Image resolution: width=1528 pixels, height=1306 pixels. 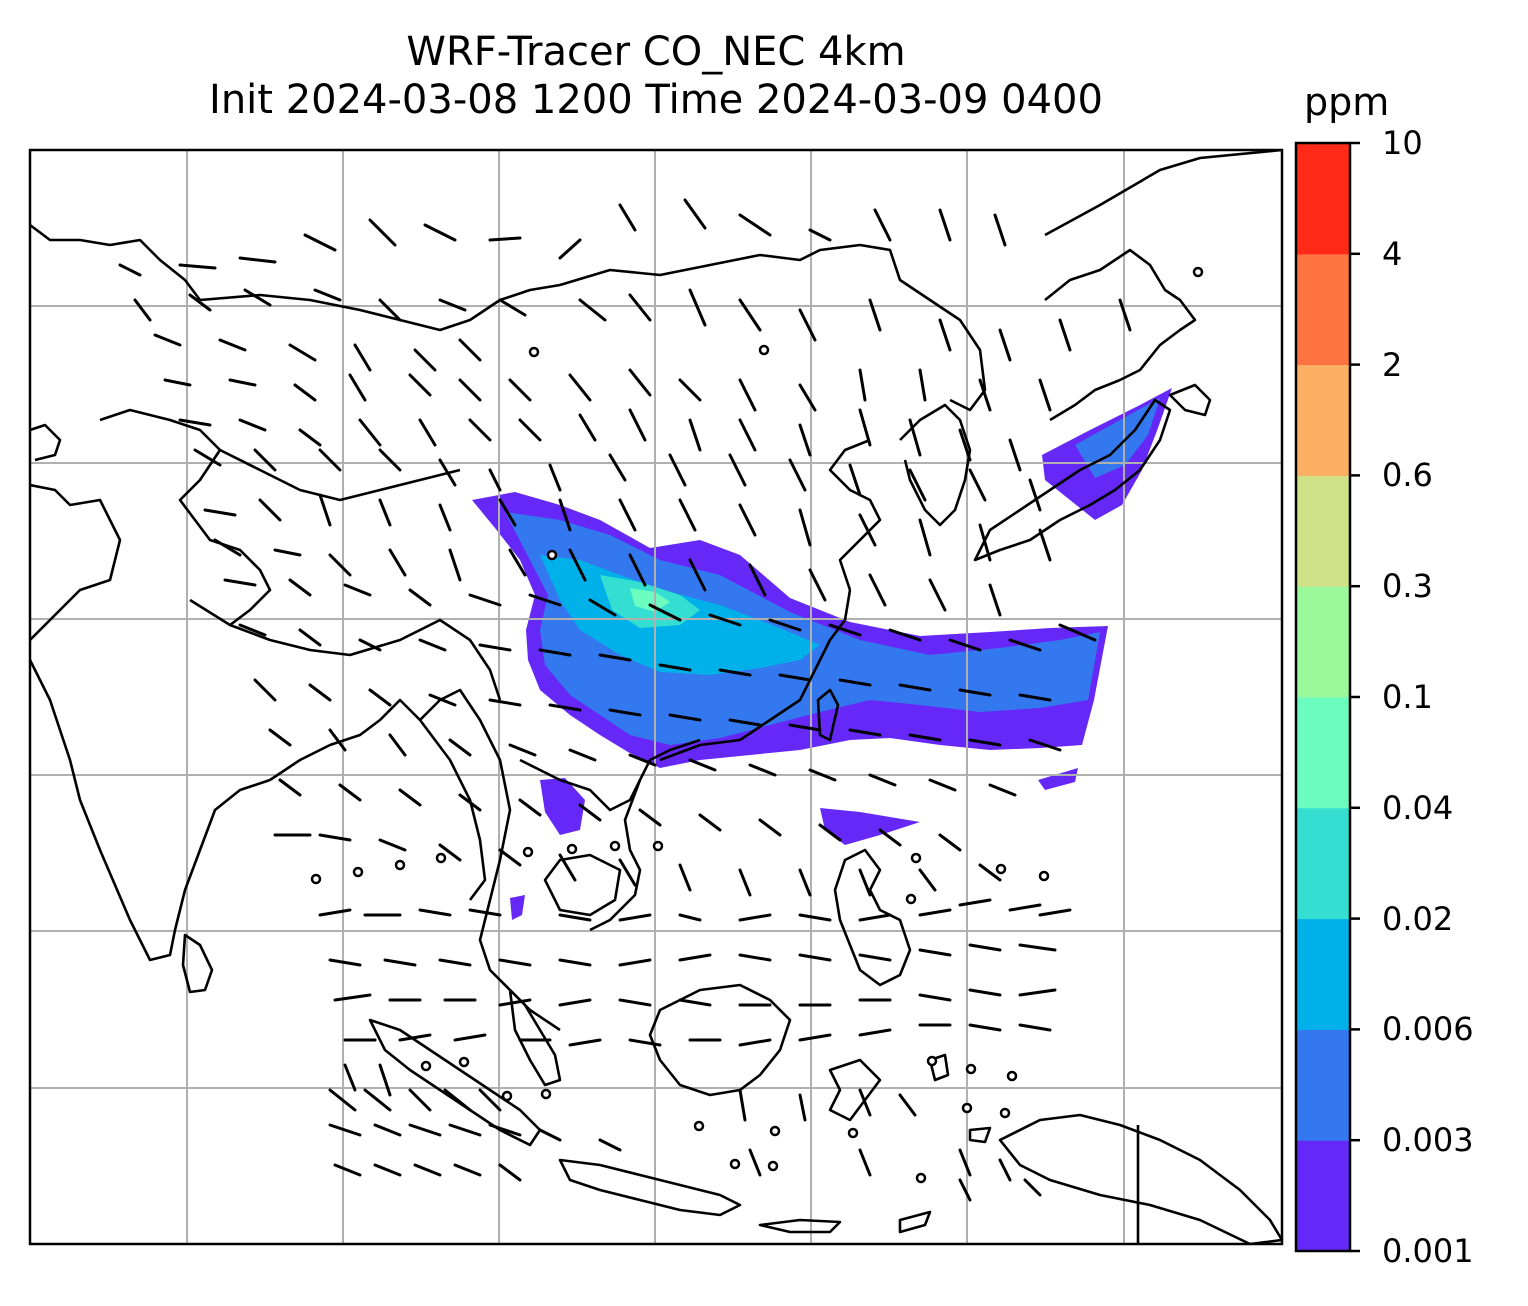 I want to click on java, so click(x=650, y=1187).